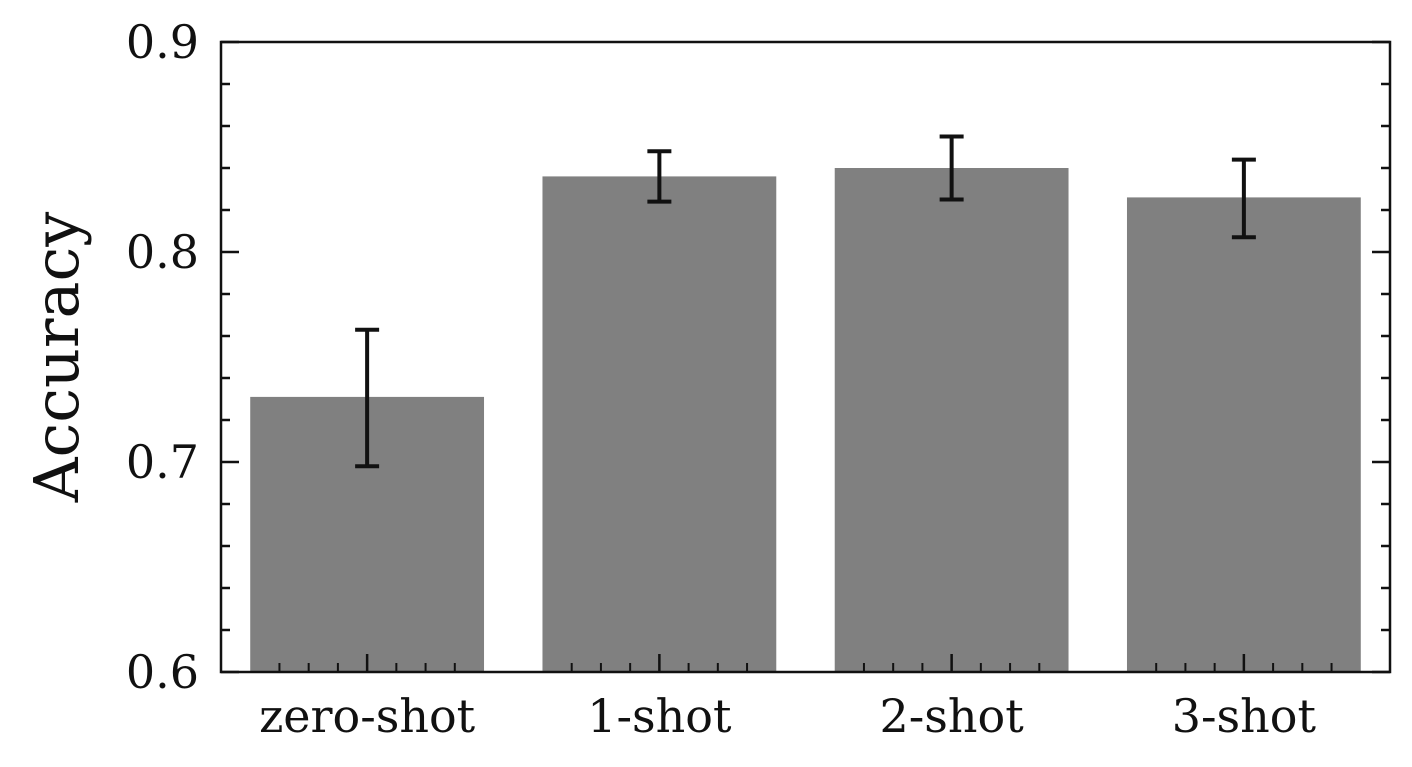  I want to click on x-tick-label-2-shot: 2-shot, so click(952, 716).